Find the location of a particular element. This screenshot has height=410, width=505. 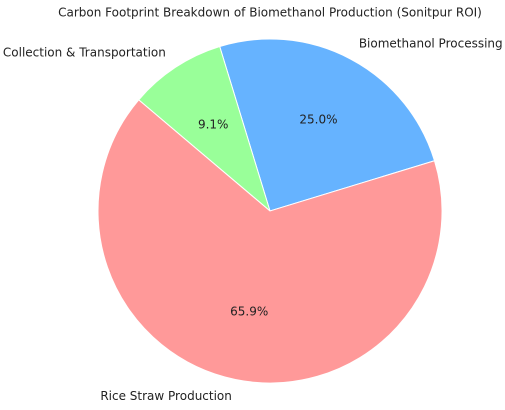

slice-label: Collection & Transportation is located at coordinates (84, 53).